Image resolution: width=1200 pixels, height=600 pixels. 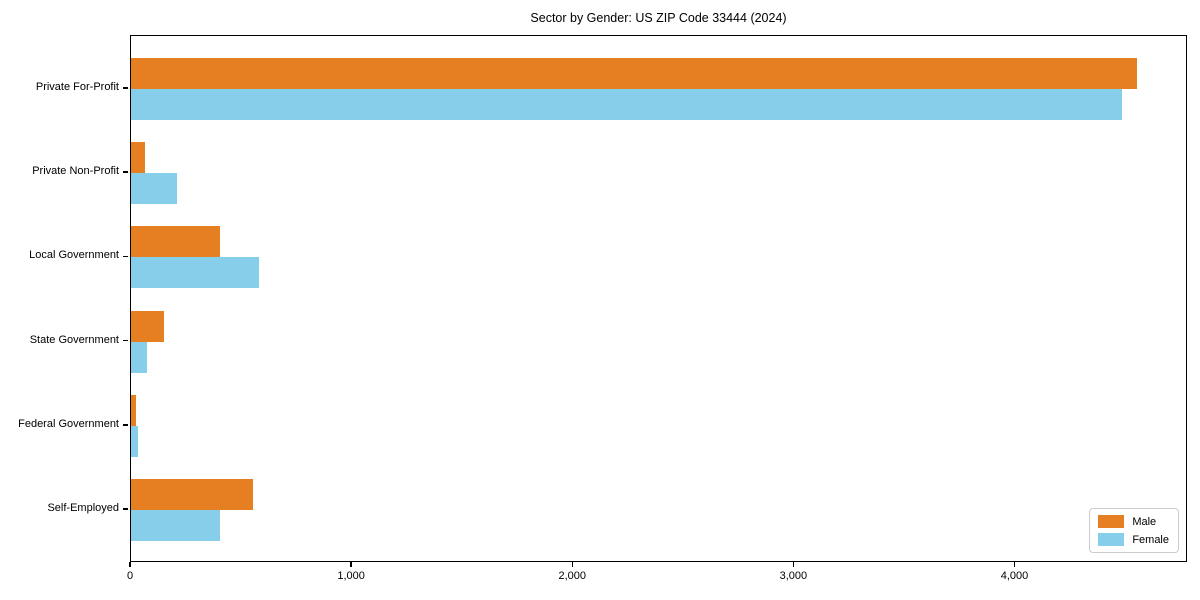 What do you see at coordinates (74, 255) in the screenshot?
I see `category-label: Local Government` at bounding box center [74, 255].